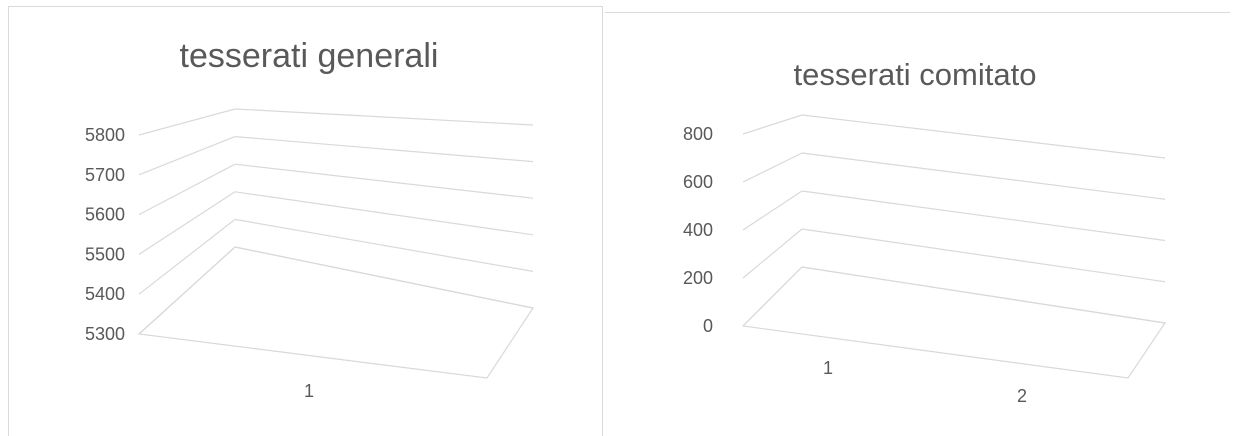 The image size is (1238, 436). I want to click on y-tick-label: 5500, so click(105, 254).